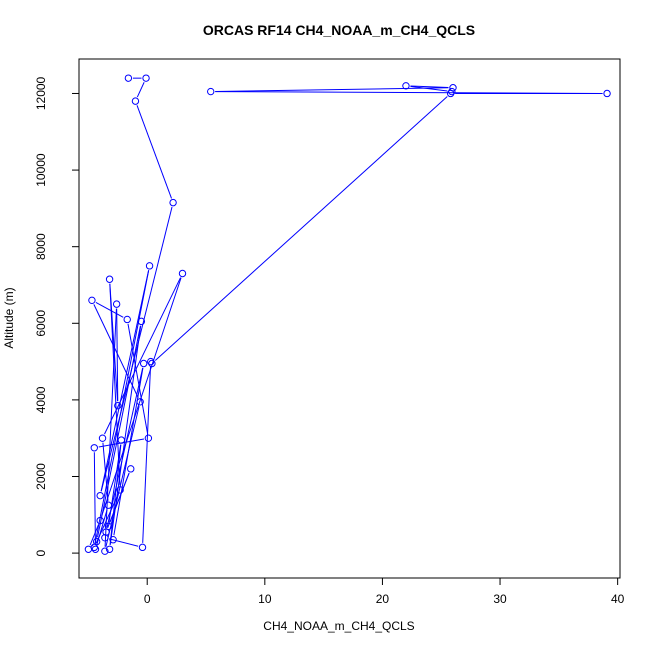  I want to click on x-tick-label: 0, so click(147, 599).